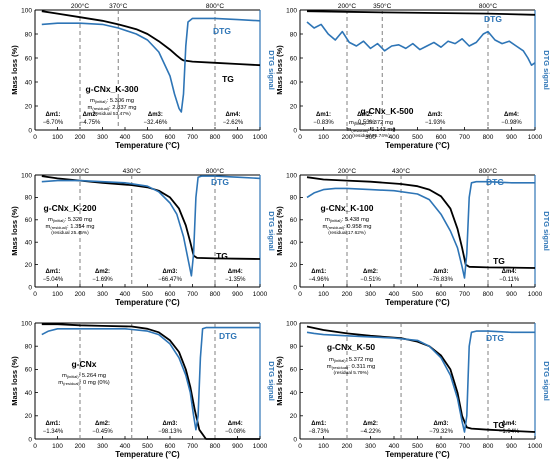 This screenshot has height=469, width=550. Describe the element at coordinates (170, 432) in the screenshot. I see `mass-loss-step-value: −98.13%` at that location.